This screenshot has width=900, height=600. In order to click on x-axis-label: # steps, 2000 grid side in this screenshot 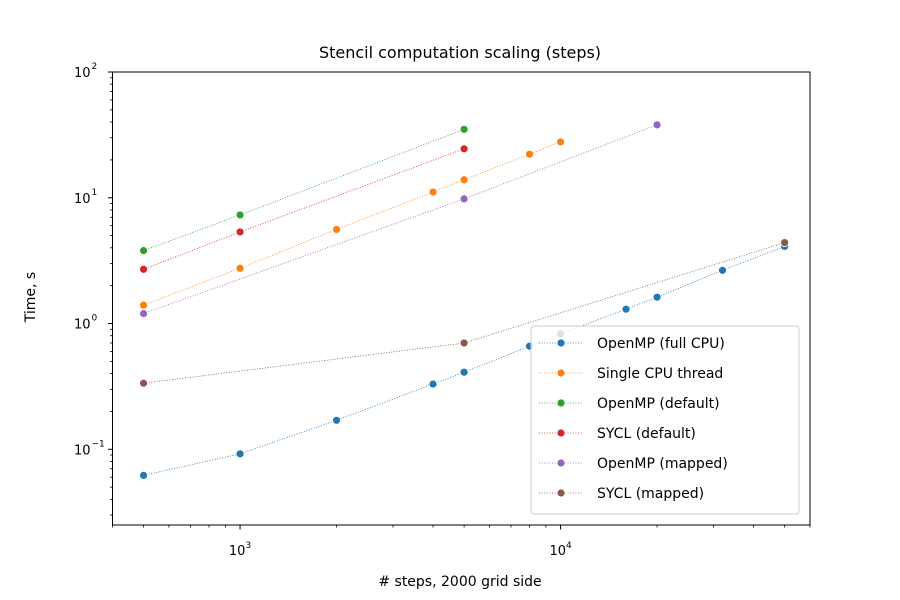, I will do `click(459, 582)`.